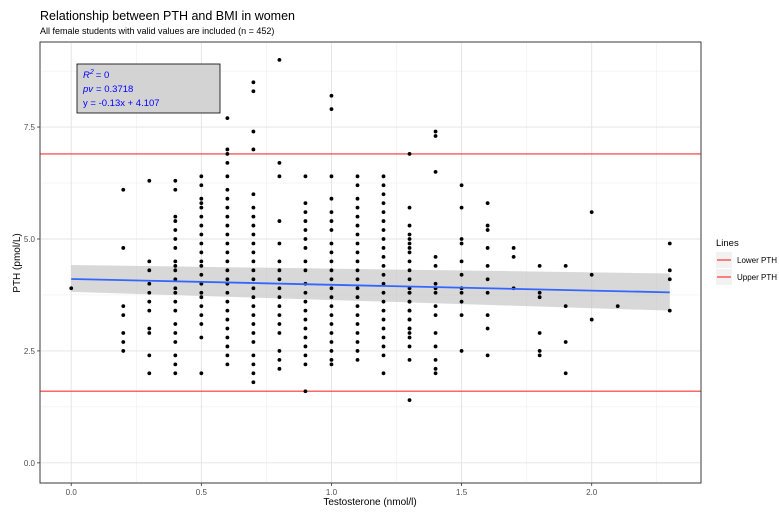 This screenshot has height=512, width=779. Describe the element at coordinates (757, 260) in the screenshot. I see `legend-label-lower-pth: Lower PTH` at that location.